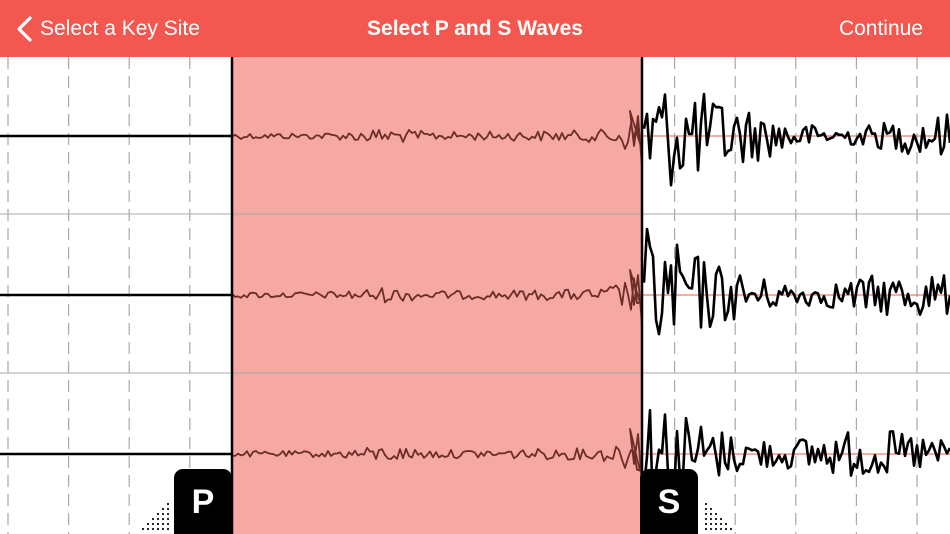  What do you see at coordinates (880, 28) in the screenshot?
I see `continue-button: Continue` at bounding box center [880, 28].